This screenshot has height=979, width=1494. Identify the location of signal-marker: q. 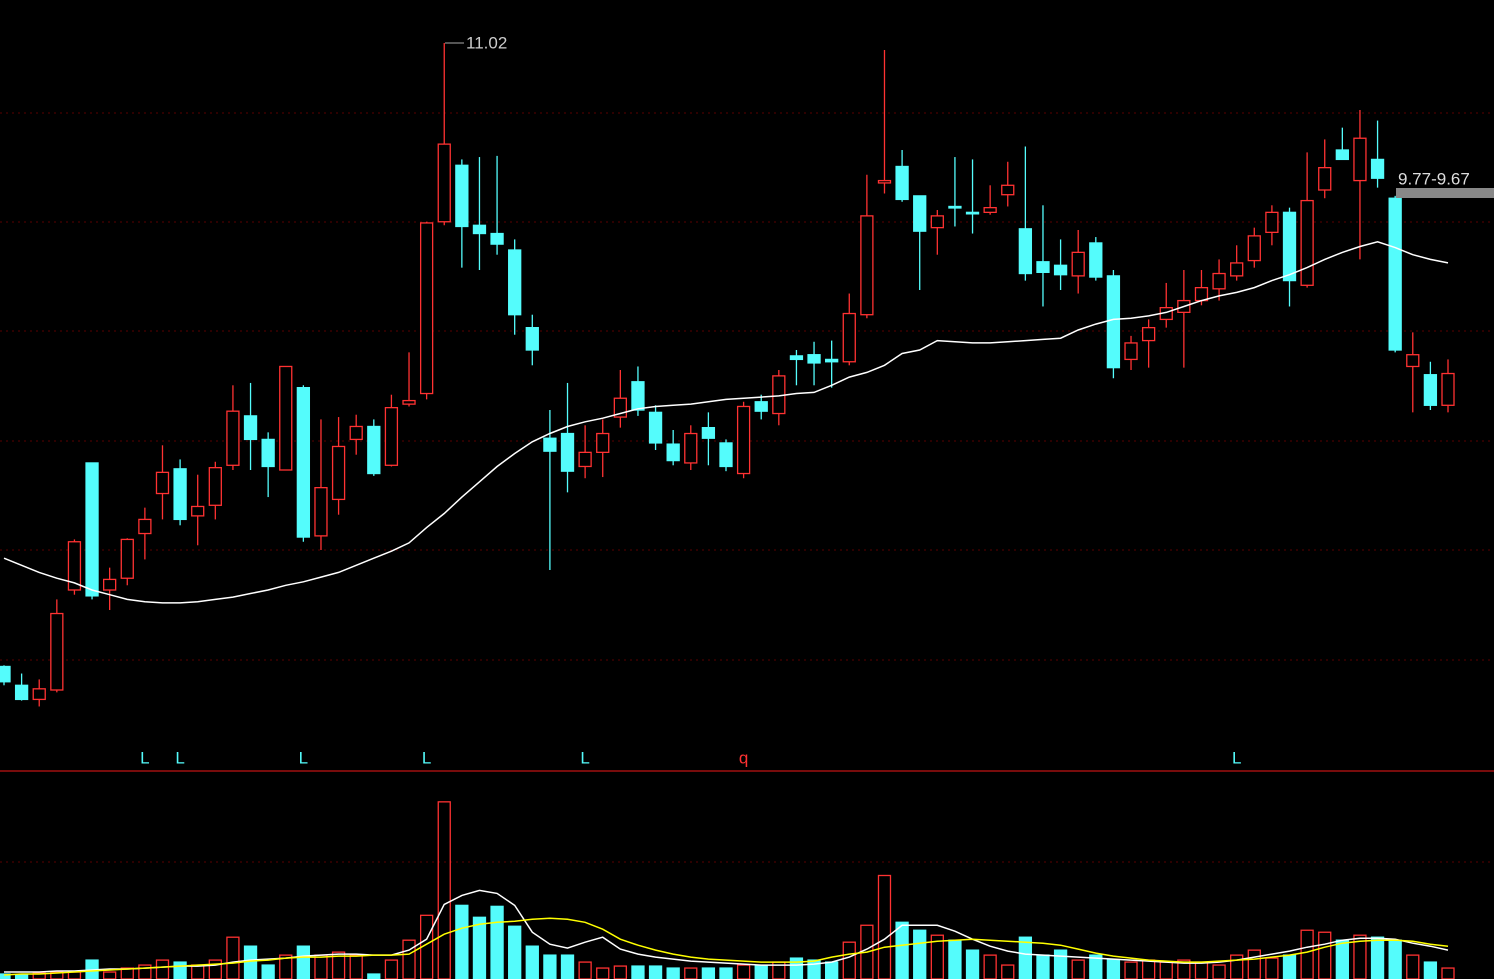
(743, 757).